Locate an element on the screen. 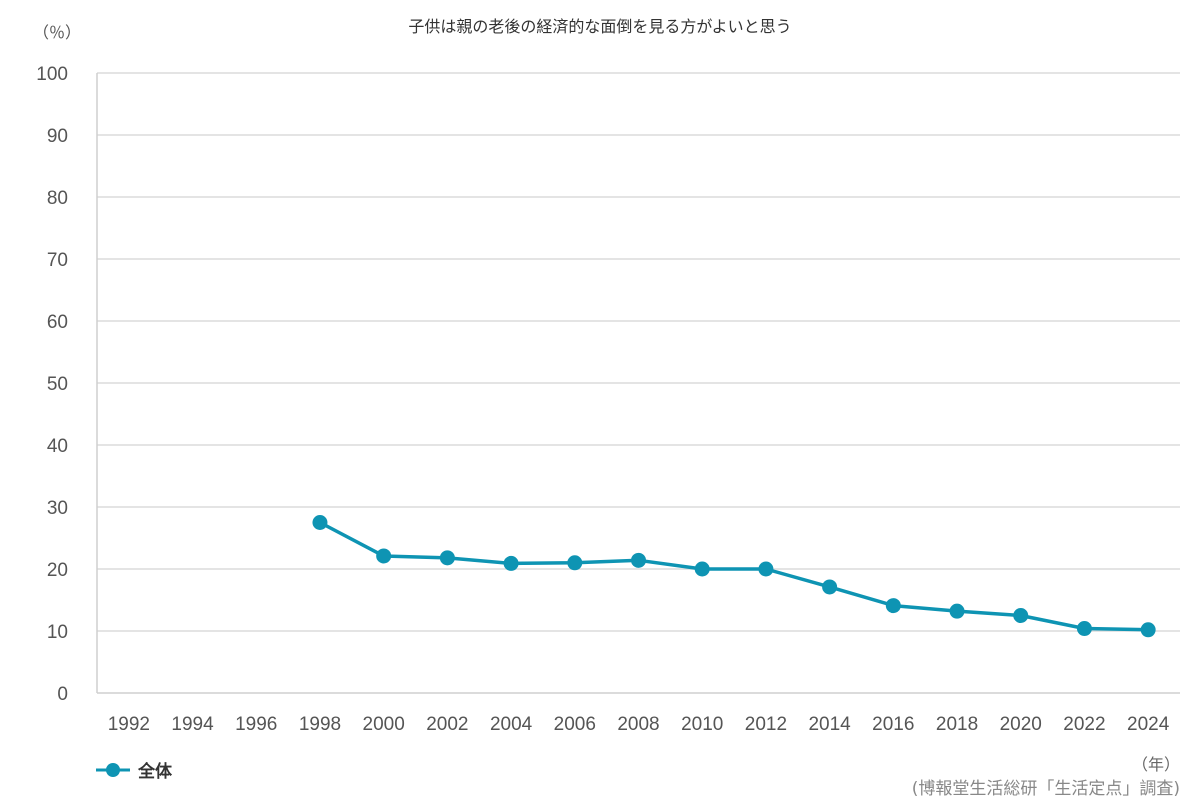 The height and width of the screenshot is (800, 1200). x-tick-label: 1994 is located at coordinates (192, 724).